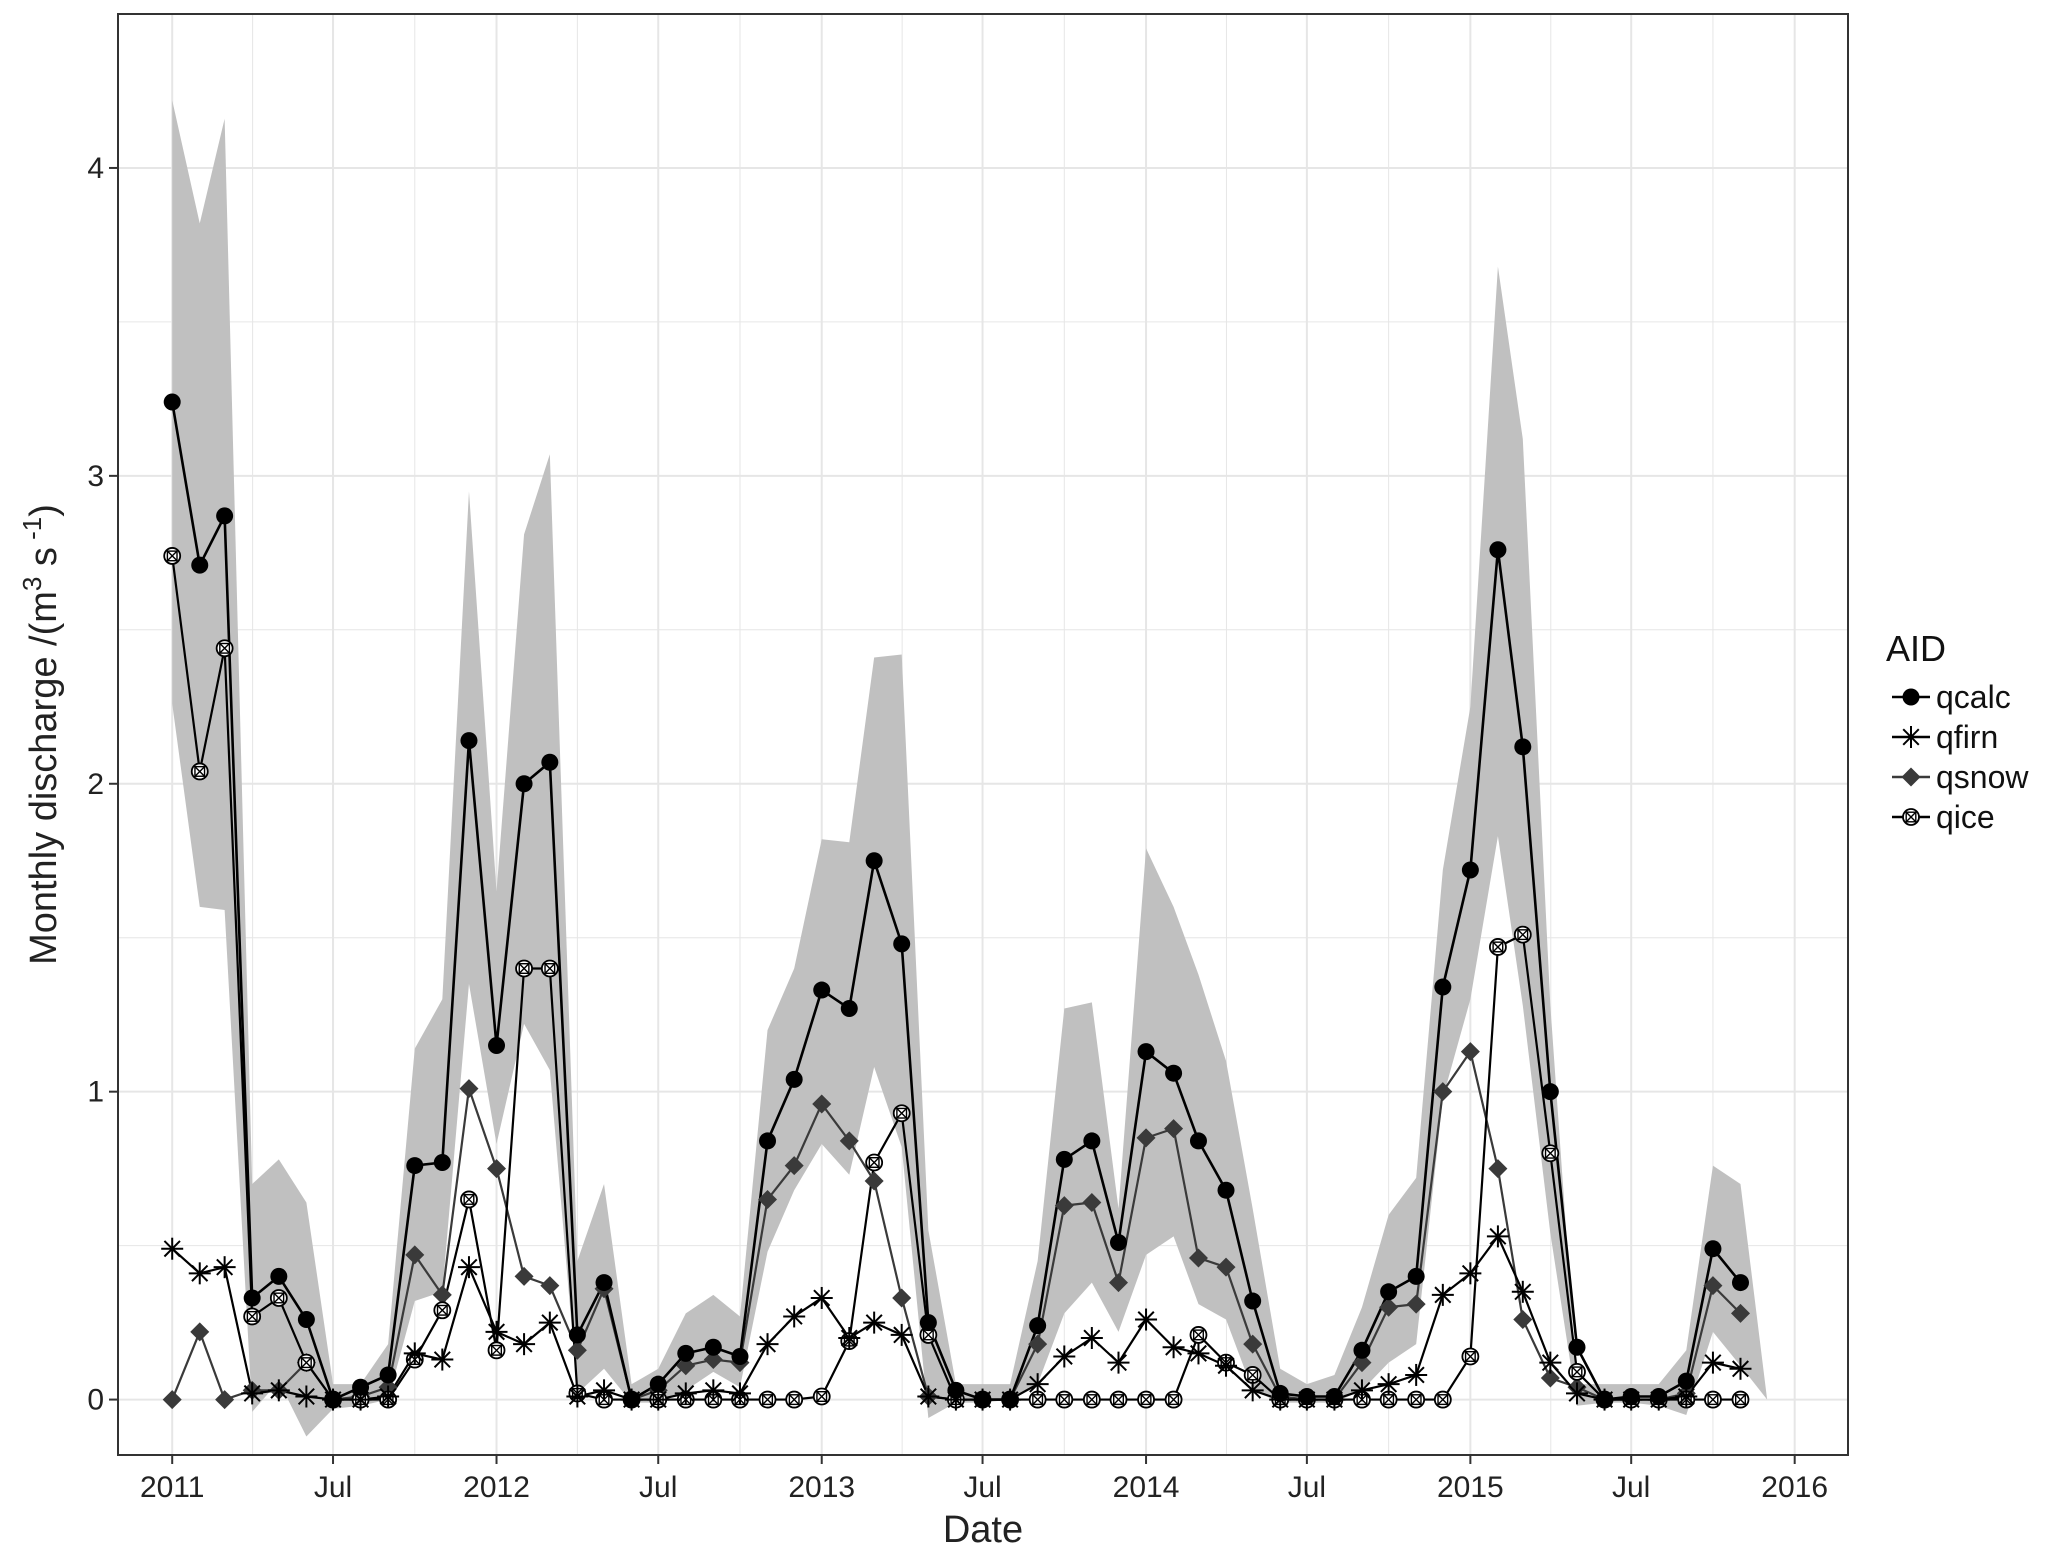  I want to click on y-tick-label: 1, so click(95, 1092).